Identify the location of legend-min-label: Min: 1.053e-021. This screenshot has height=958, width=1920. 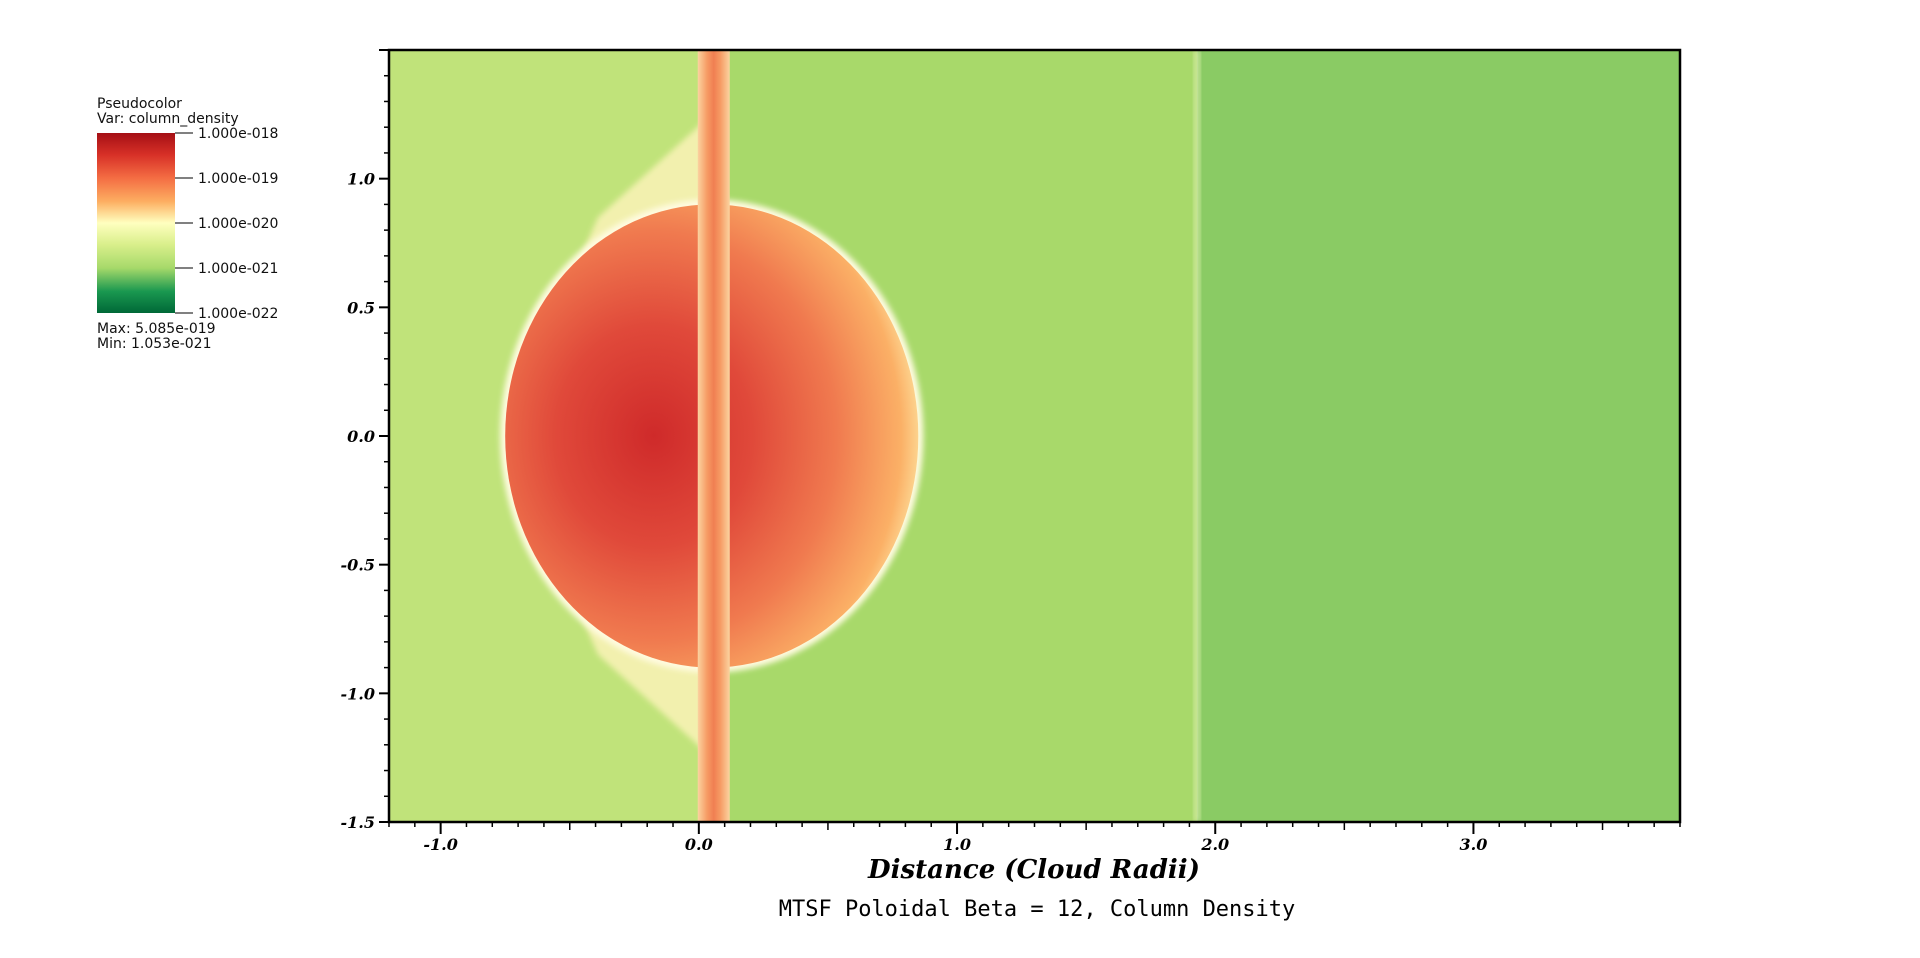
(154, 344).